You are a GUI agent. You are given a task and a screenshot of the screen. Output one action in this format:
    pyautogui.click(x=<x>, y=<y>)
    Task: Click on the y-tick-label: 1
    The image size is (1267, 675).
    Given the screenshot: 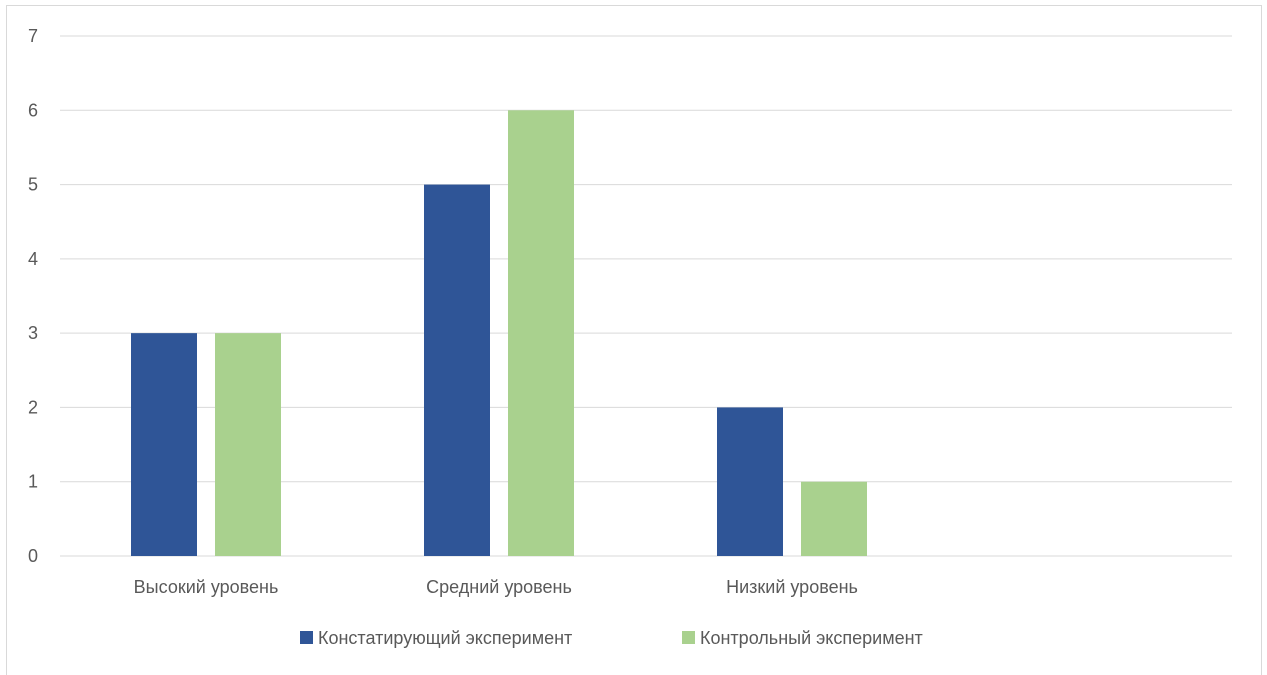 What is the action you would take?
    pyautogui.click(x=33, y=482)
    